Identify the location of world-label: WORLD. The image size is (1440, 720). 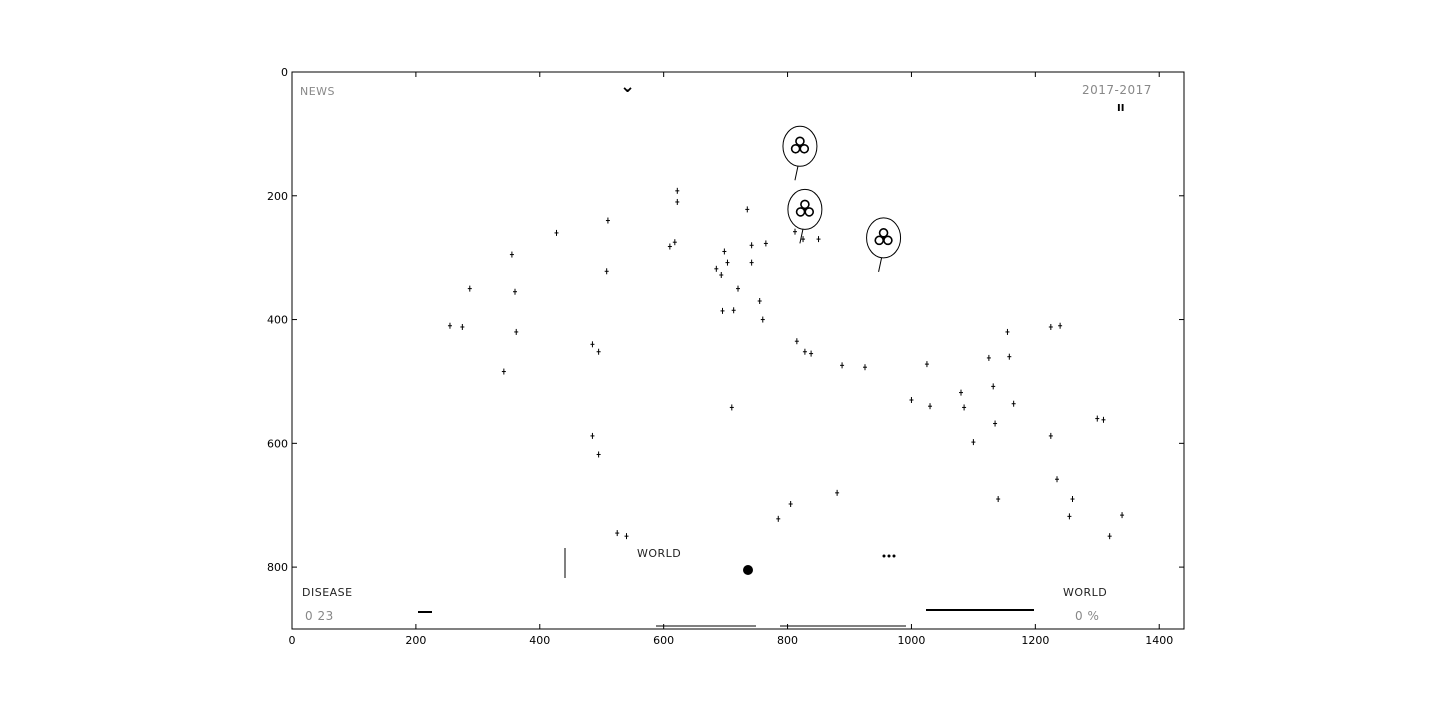
(1085, 592).